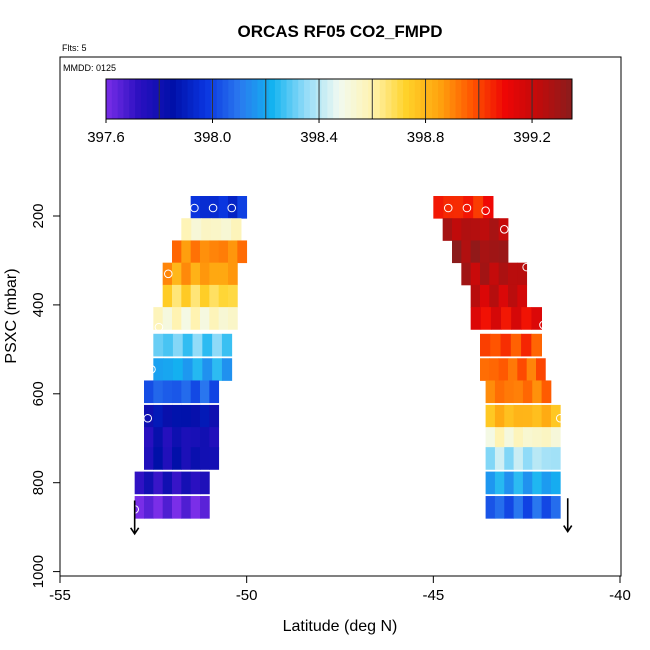 Image resolution: width=650 pixels, height=650 pixels. What do you see at coordinates (38, 215) in the screenshot?
I see `y-tick-label: 200` at bounding box center [38, 215].